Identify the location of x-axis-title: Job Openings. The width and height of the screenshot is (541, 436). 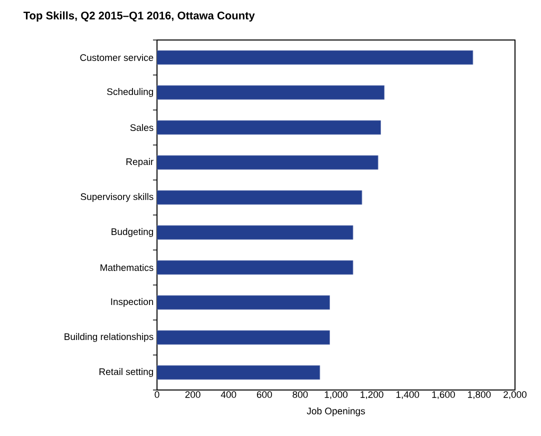
(335, 411).